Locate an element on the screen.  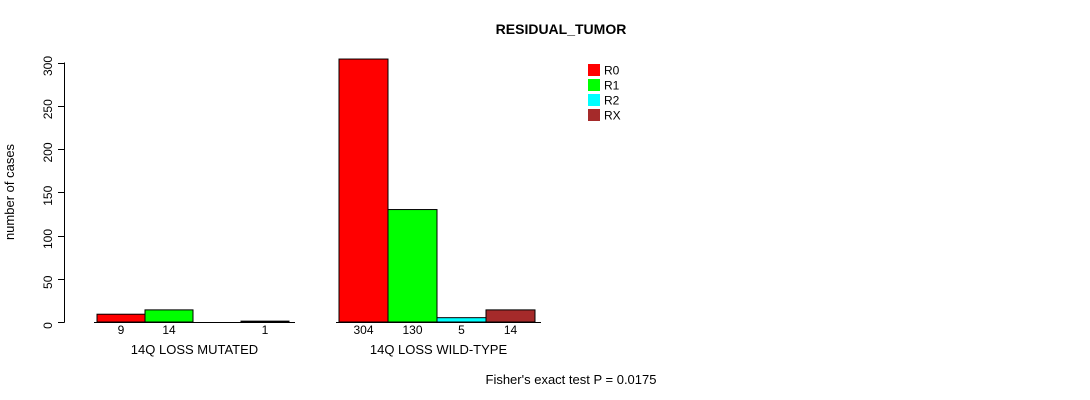
chart-title: RESIDUAL_TUMOR is located at coordinates (561, 29).